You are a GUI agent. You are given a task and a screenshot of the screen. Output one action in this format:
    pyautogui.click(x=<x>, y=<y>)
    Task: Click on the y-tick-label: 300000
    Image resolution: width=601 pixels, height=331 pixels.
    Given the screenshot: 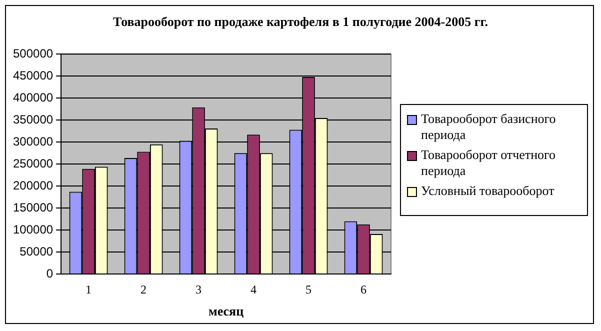 What is the action you would take?
    pyautogui.click(x=33, y=141)
    